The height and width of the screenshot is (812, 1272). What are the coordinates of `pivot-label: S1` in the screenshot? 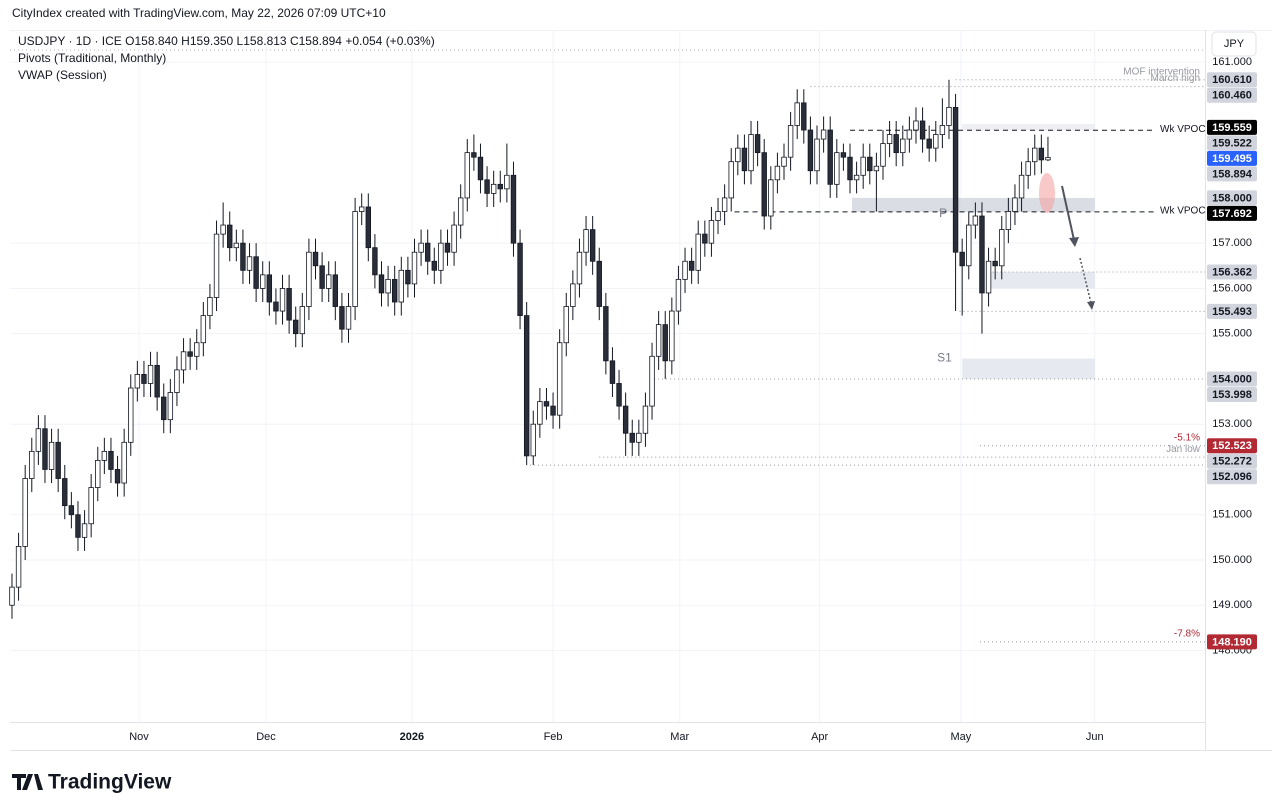 It's located at (944, 358).